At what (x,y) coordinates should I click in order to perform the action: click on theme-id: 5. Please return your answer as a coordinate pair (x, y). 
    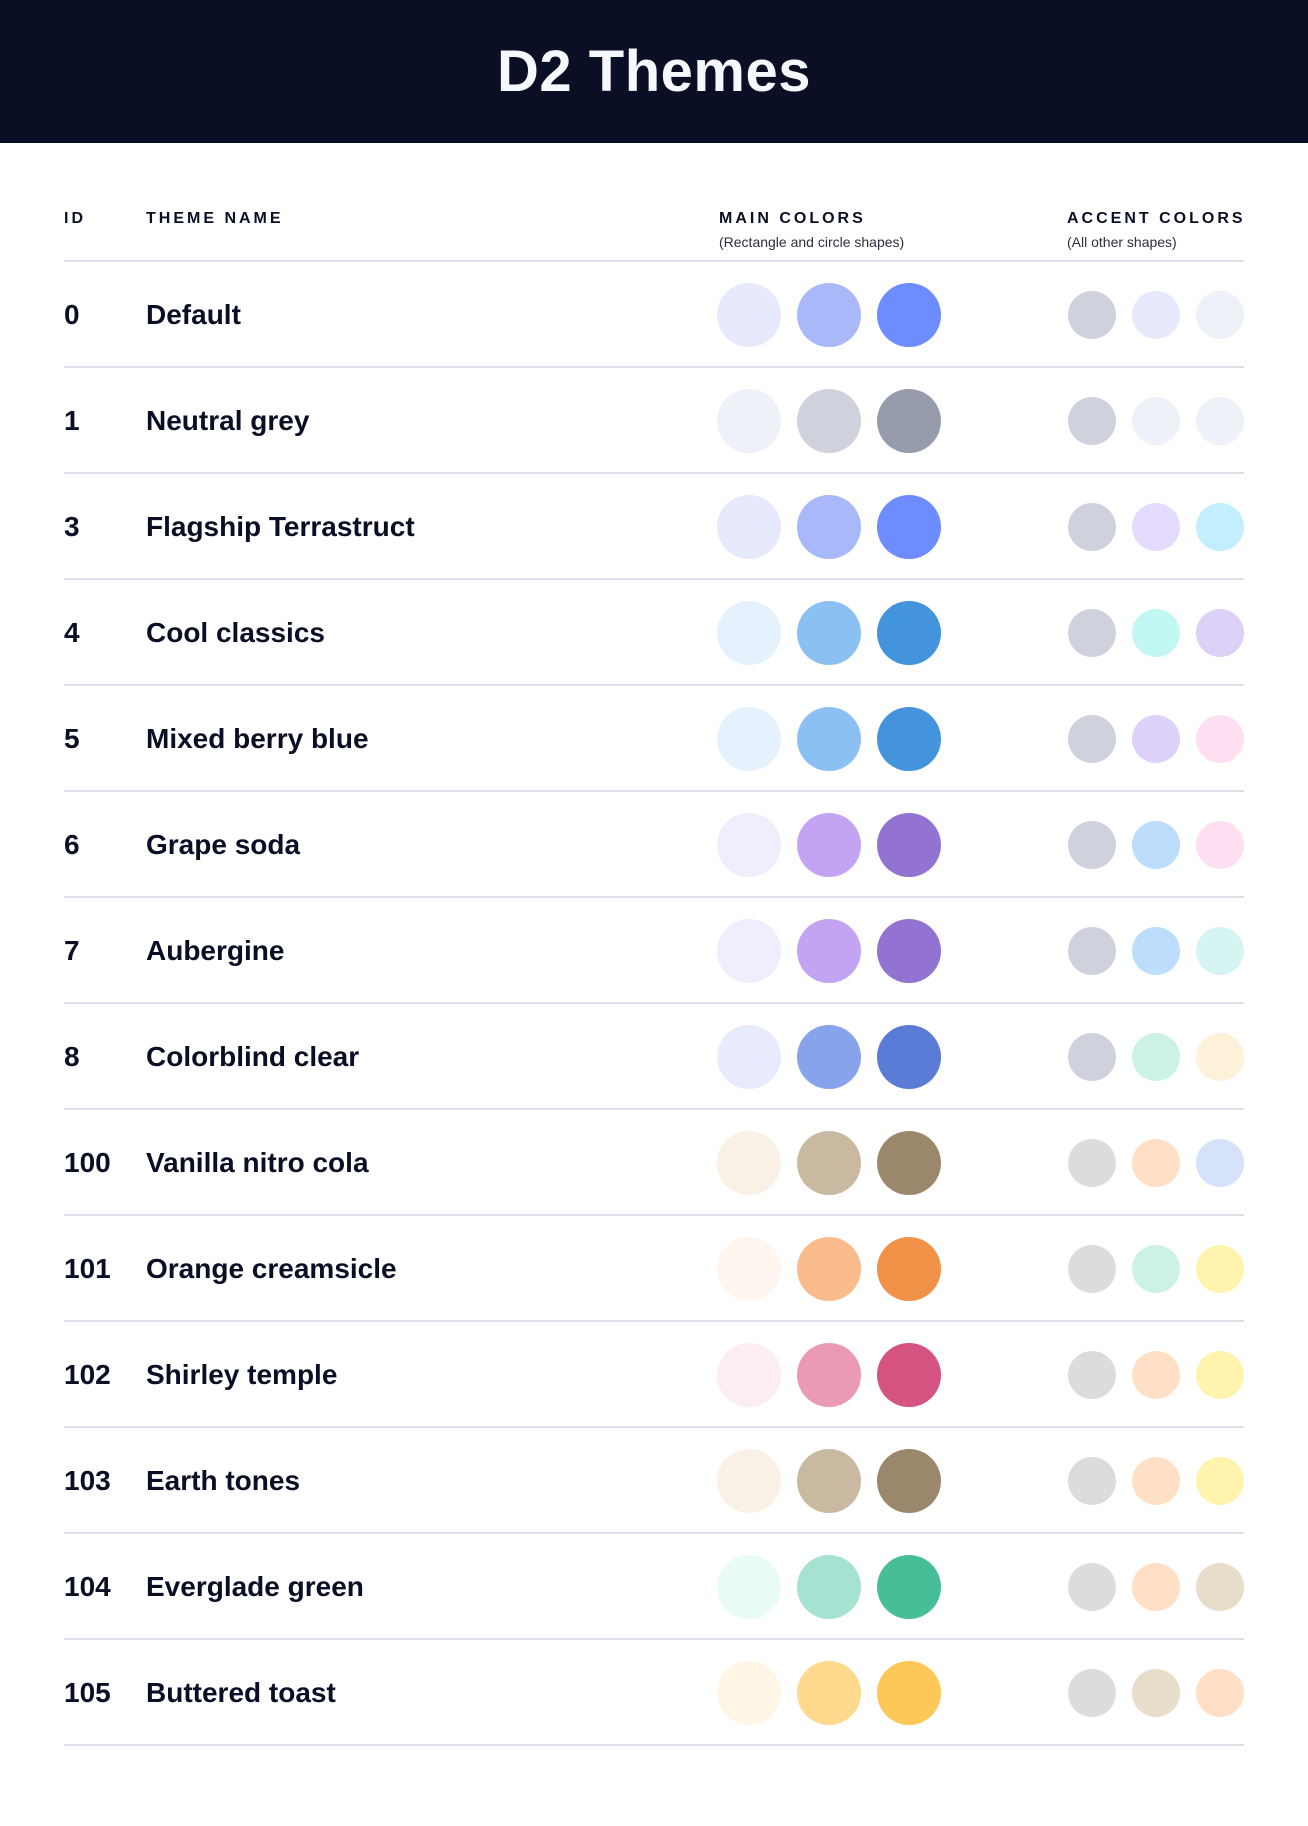
    Looking at the image, I should click on (72, 738).